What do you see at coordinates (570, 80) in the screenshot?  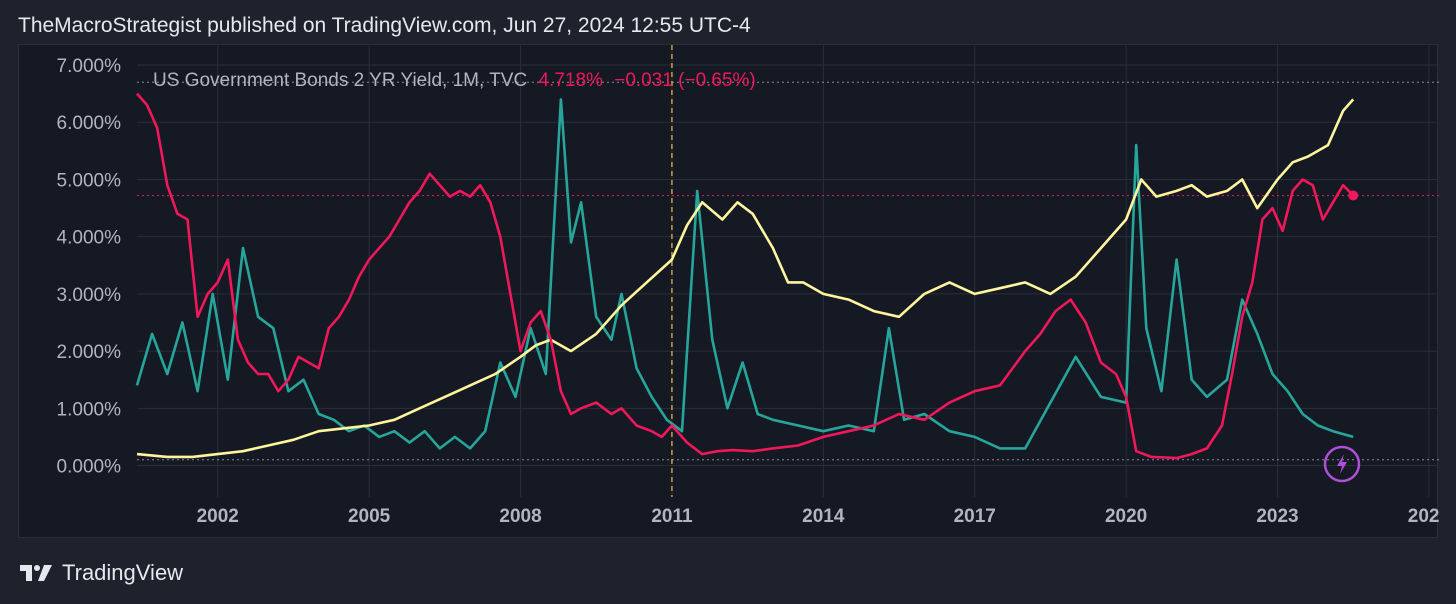 I see `legend-last-value: 4.718%` at bounding box center [570, 80].